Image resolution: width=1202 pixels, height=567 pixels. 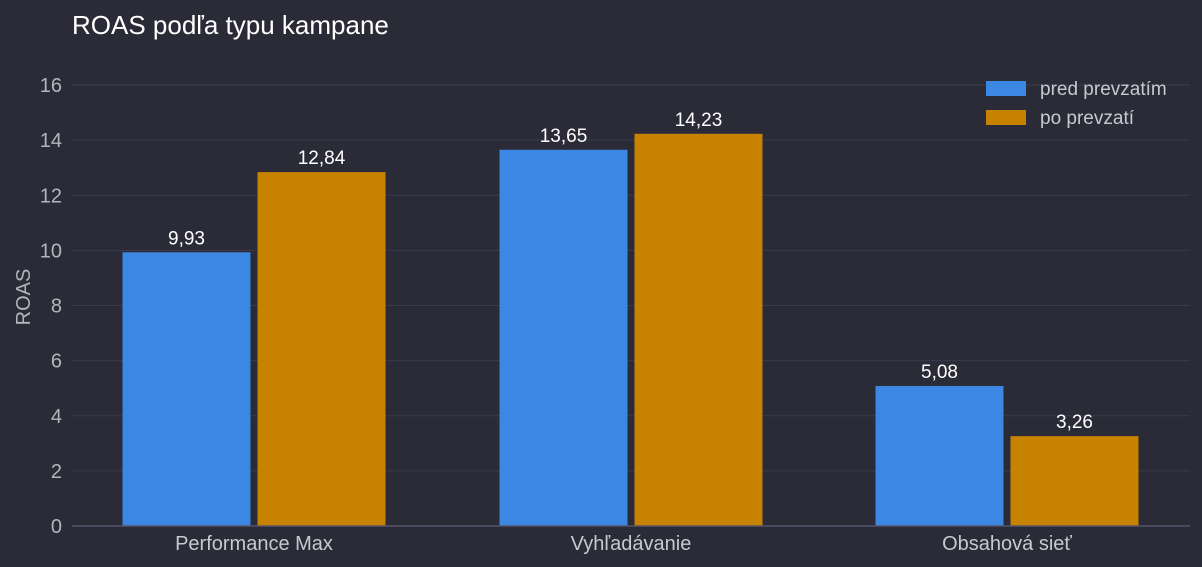 What do you see at coordinates (699, 120) in the screenshot?
I see `value-label: 14,23` at bounding box center [699, 120].